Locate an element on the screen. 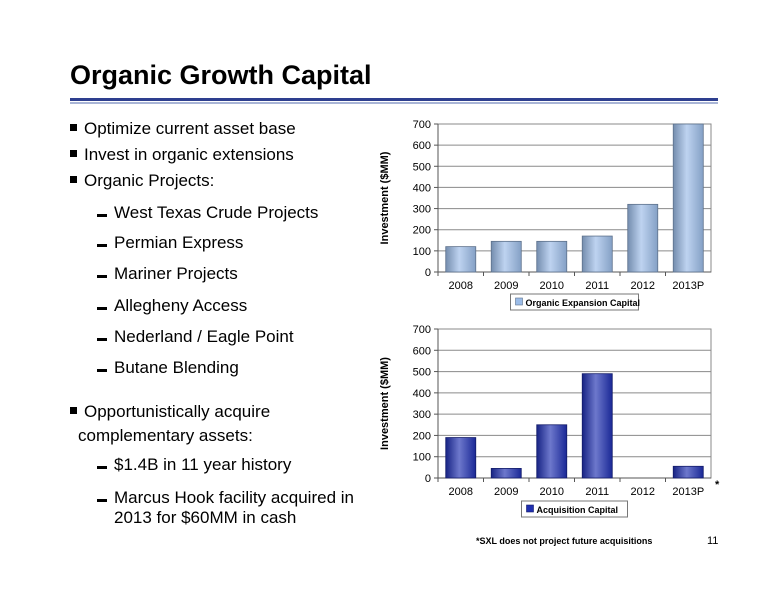 This screenshot has width=776, height=600. bullet-optimize: Optimize current asset base is located at coordinates (183, 129).